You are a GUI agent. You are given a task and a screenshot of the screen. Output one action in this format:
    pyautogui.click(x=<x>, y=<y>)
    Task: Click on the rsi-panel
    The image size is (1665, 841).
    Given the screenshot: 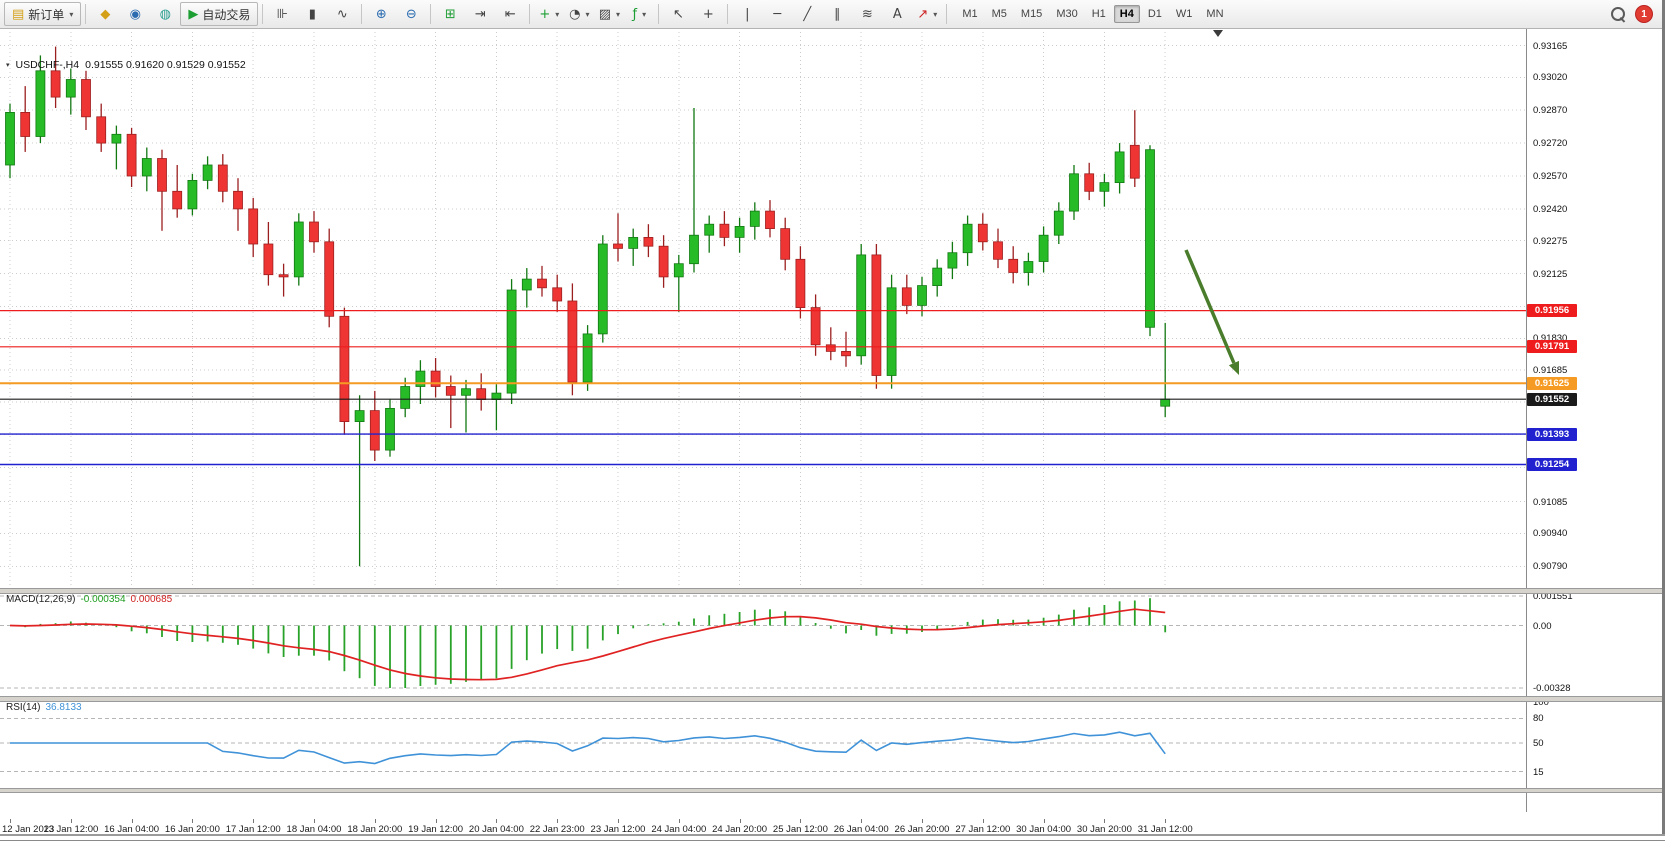 What is the action you would take?
    pyautogui.click(x=763, y=744)
    